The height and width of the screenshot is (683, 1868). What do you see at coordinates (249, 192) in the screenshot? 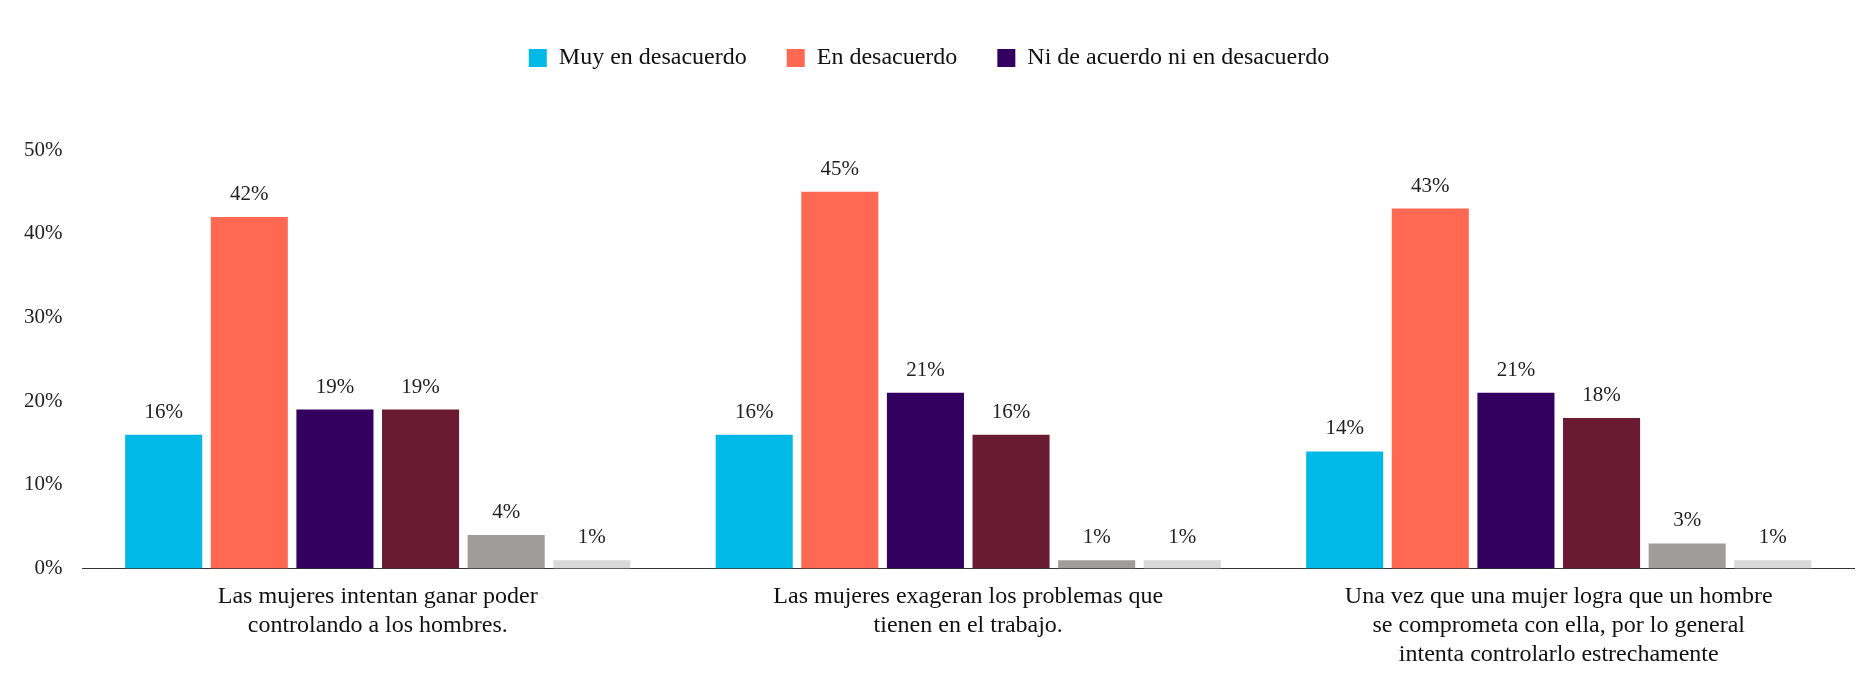
I see `data-label: 42%` at bounding box center [249, 192].